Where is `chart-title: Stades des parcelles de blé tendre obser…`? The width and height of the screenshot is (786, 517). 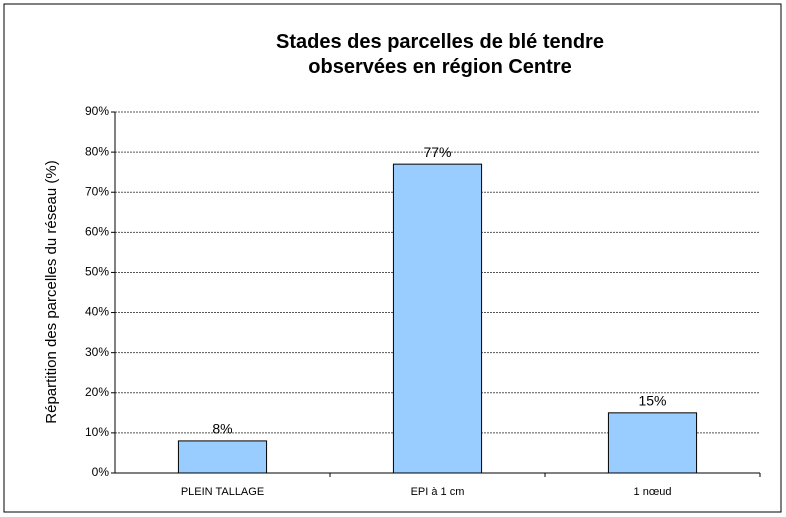 chart-title: Stades des parcelles de blé tendre obser… is located at coordinates (440, 54).